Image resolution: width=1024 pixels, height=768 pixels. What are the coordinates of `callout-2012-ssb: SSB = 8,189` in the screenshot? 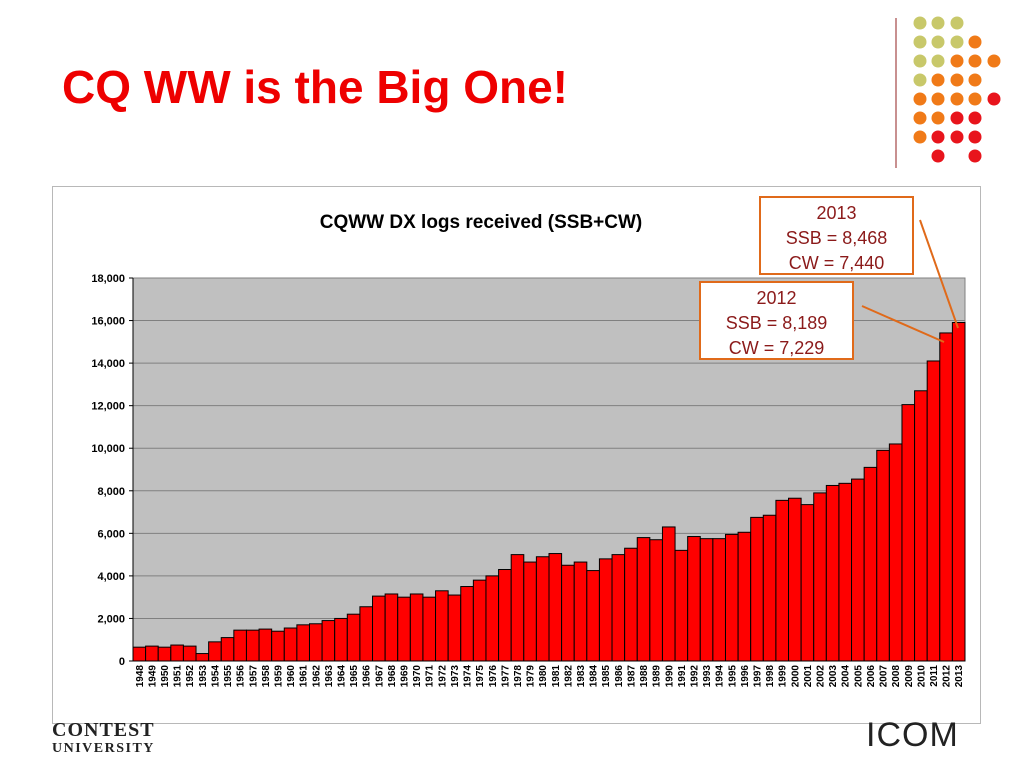 It's located at (776, 323).